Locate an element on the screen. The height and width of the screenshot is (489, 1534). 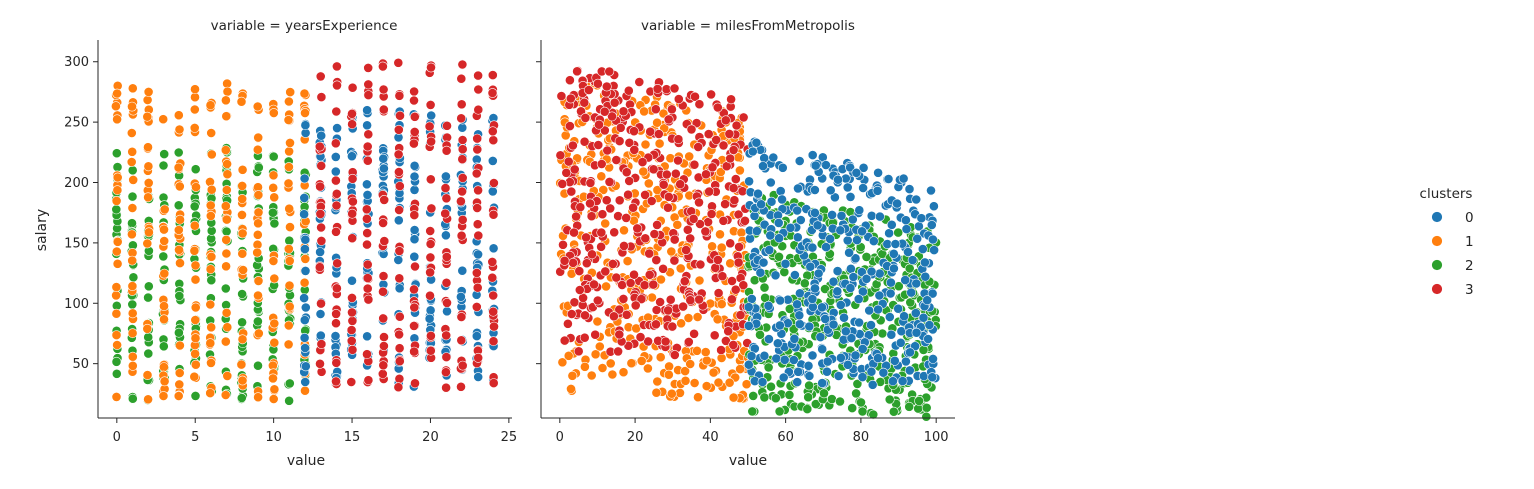
panel-title-miles-from-metropolis: variable = milesFromMetropolis is located at coordinates (748, 26).